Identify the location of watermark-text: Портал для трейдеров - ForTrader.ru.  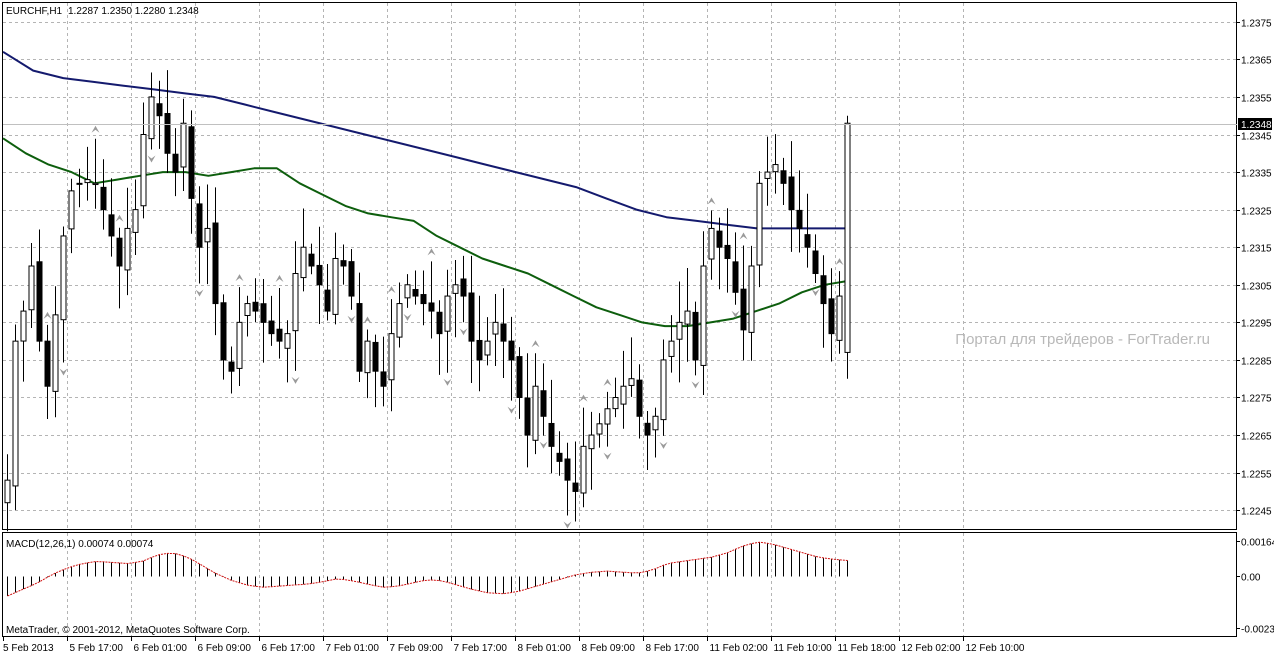
(1082, 339).